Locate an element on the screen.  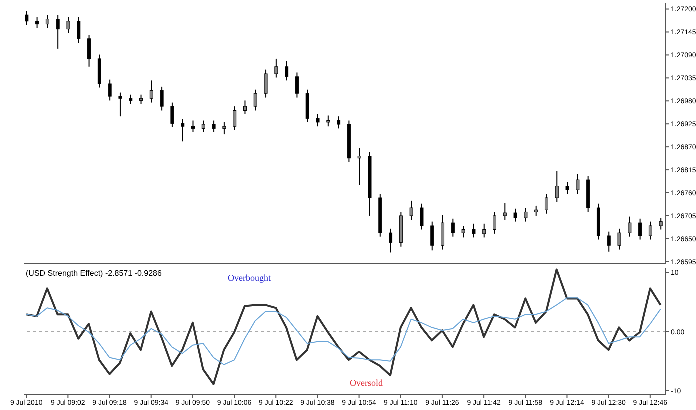
annotation: (USD Strength Effect) -2.8571 -0.9286 is located at coordinates (94, 273).